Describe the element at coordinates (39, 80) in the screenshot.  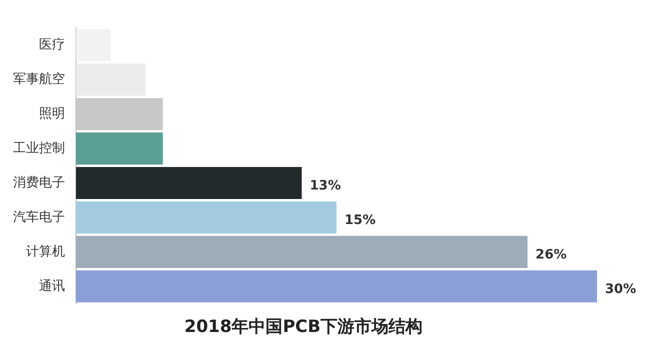
I see `y-tick-label: 军事航空` at that location.